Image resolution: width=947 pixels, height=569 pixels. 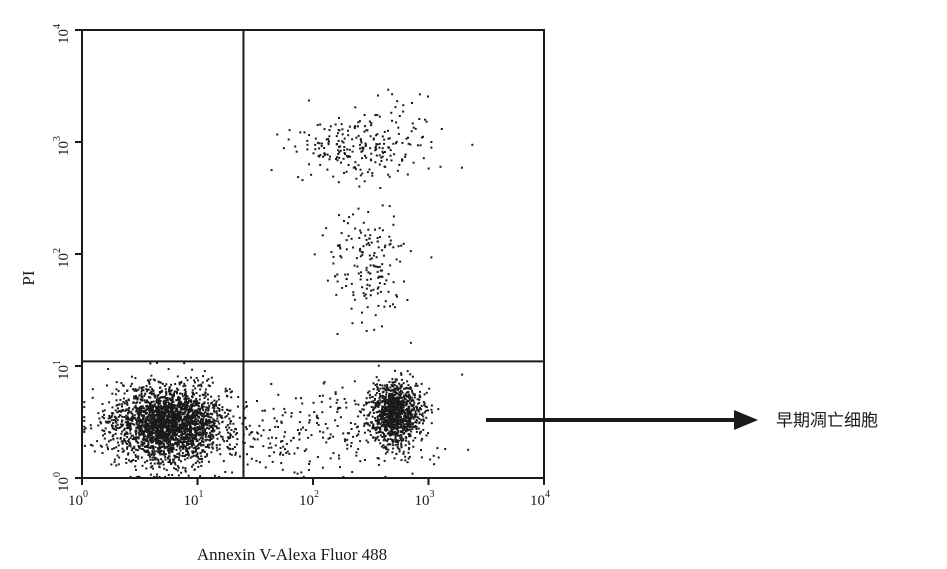 I want to click on x-axis-ticks: 100 101 102 103 104, so click(x=309, y=493).